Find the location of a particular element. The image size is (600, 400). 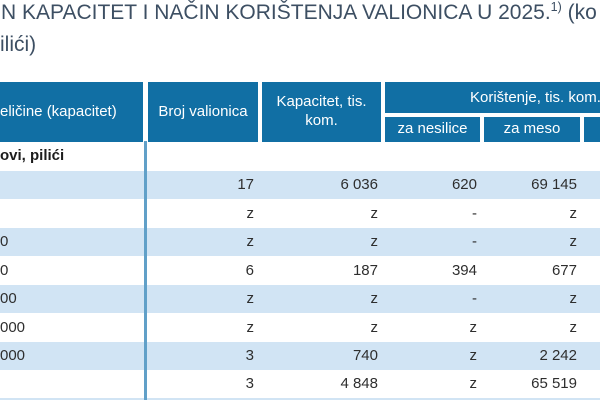

table-row: 3 4 848 z 65 519 is located at coordinates (300, 384).